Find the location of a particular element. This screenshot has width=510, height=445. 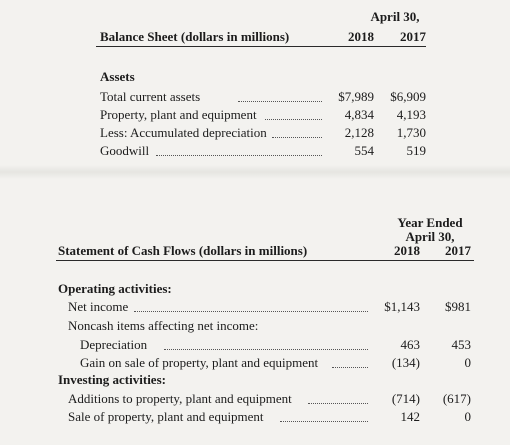

bs-value-2018: 554 is located at coordinates (364, 150).